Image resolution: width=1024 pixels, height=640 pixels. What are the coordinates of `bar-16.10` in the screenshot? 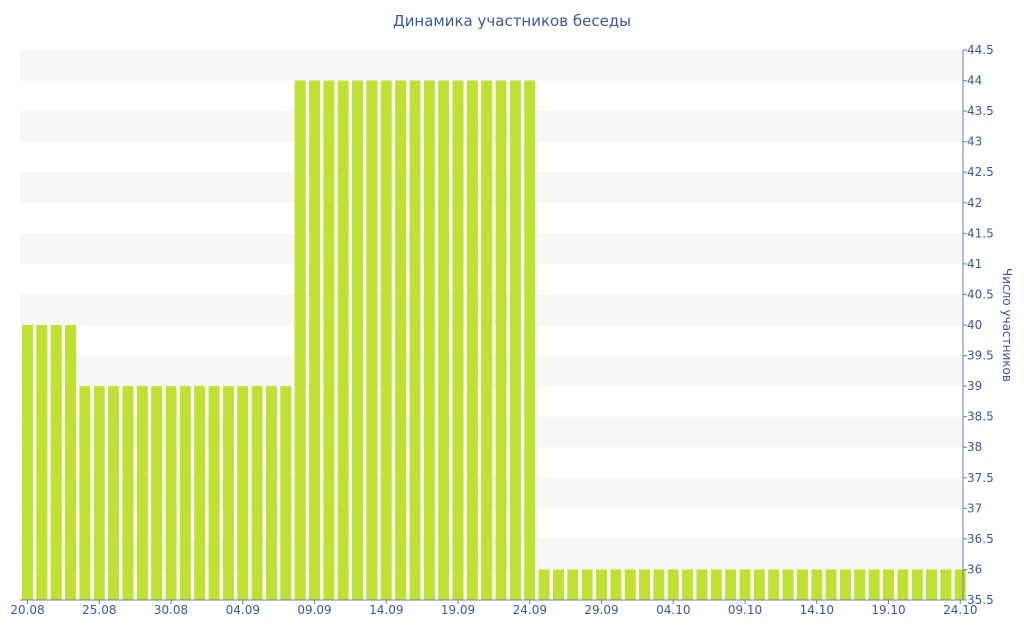 It's located at (845, 584).